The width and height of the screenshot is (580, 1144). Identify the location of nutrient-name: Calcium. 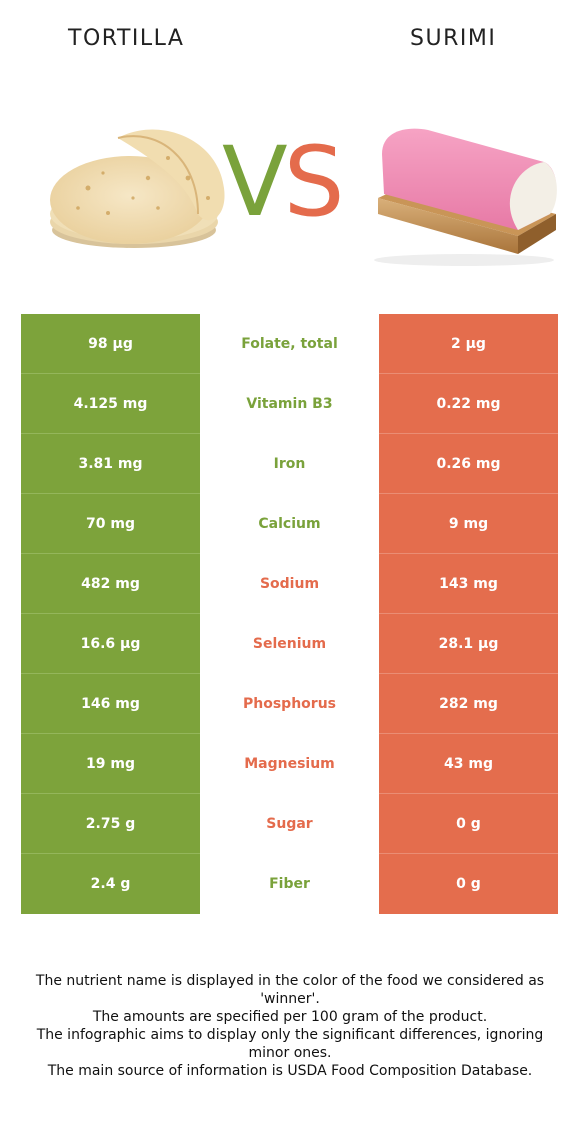
(289, 524).